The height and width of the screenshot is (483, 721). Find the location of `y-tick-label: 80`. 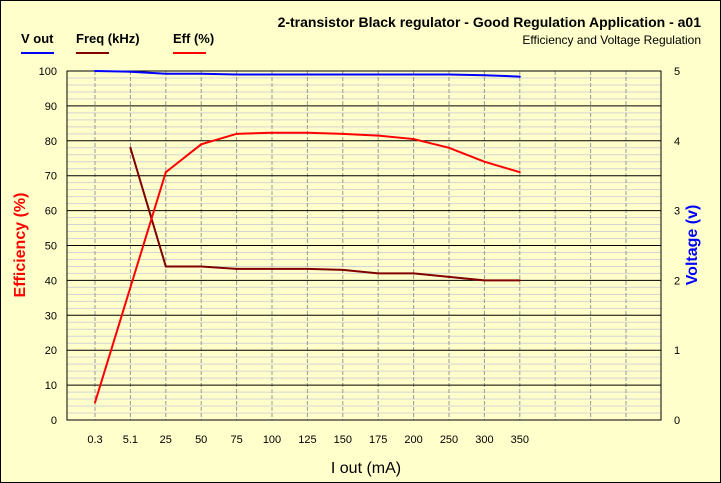

y-tick-label: 80 is located at coordinates (51, 142).